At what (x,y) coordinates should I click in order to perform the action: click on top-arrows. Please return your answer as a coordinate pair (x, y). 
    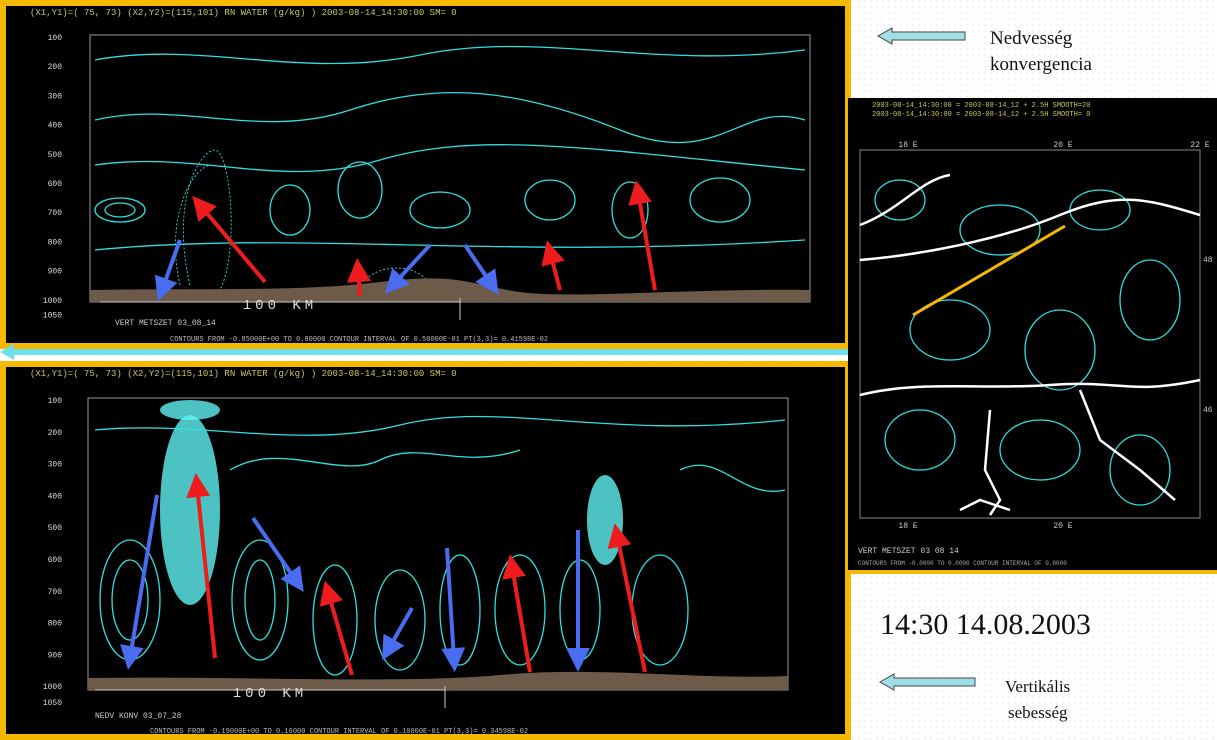
    Looking at the image, I should click on (405, 241).